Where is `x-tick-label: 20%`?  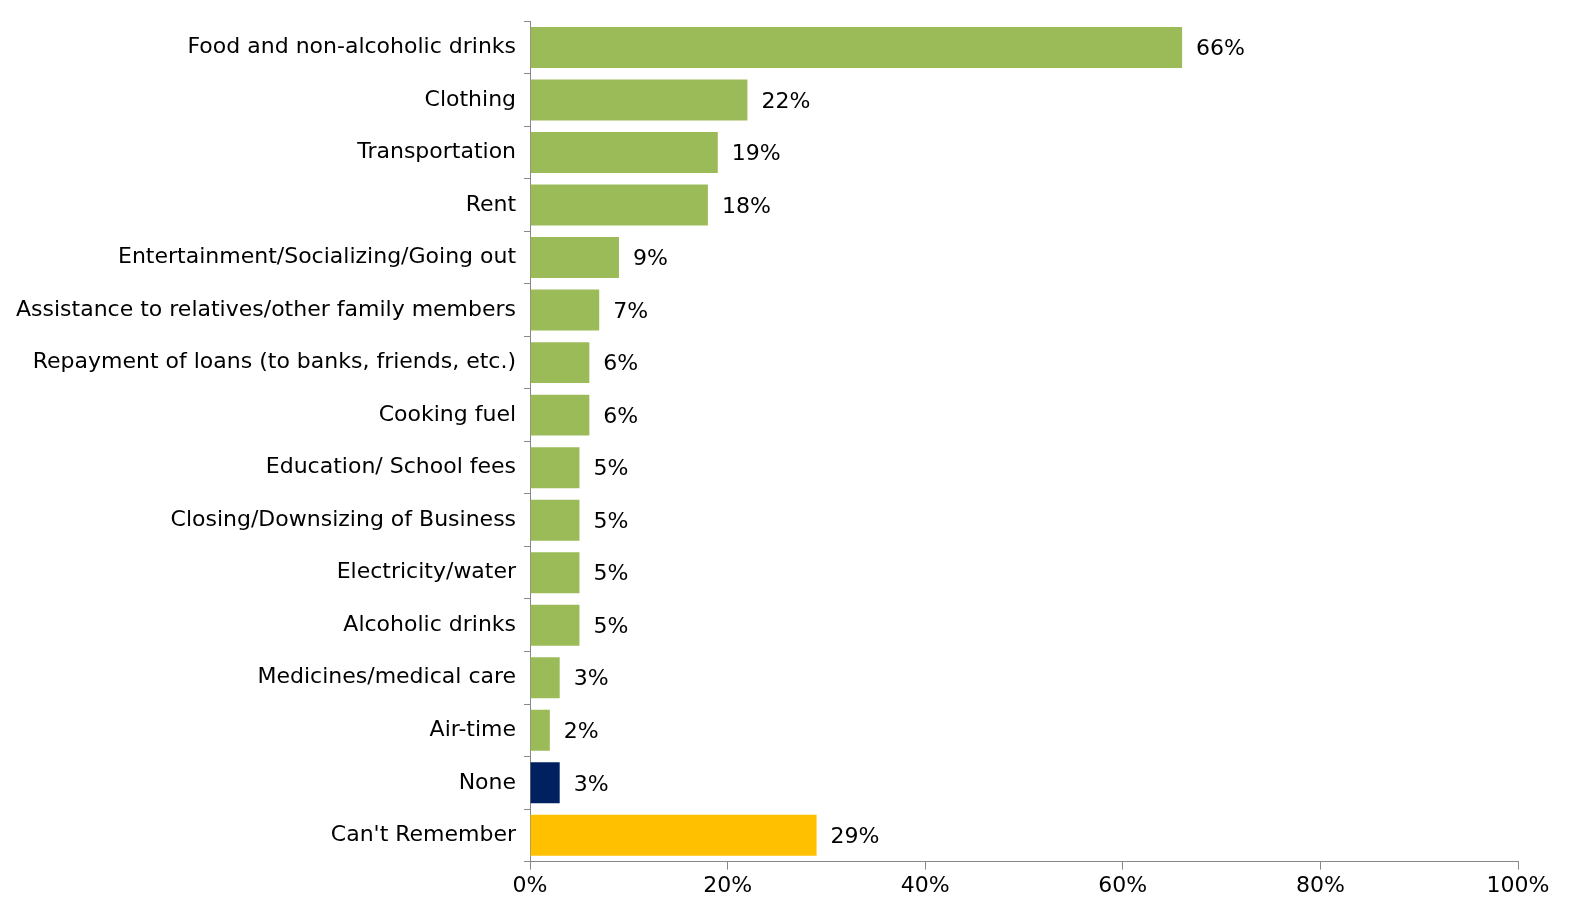
x-tick-label: 20% is located at coordinates (728, 884).